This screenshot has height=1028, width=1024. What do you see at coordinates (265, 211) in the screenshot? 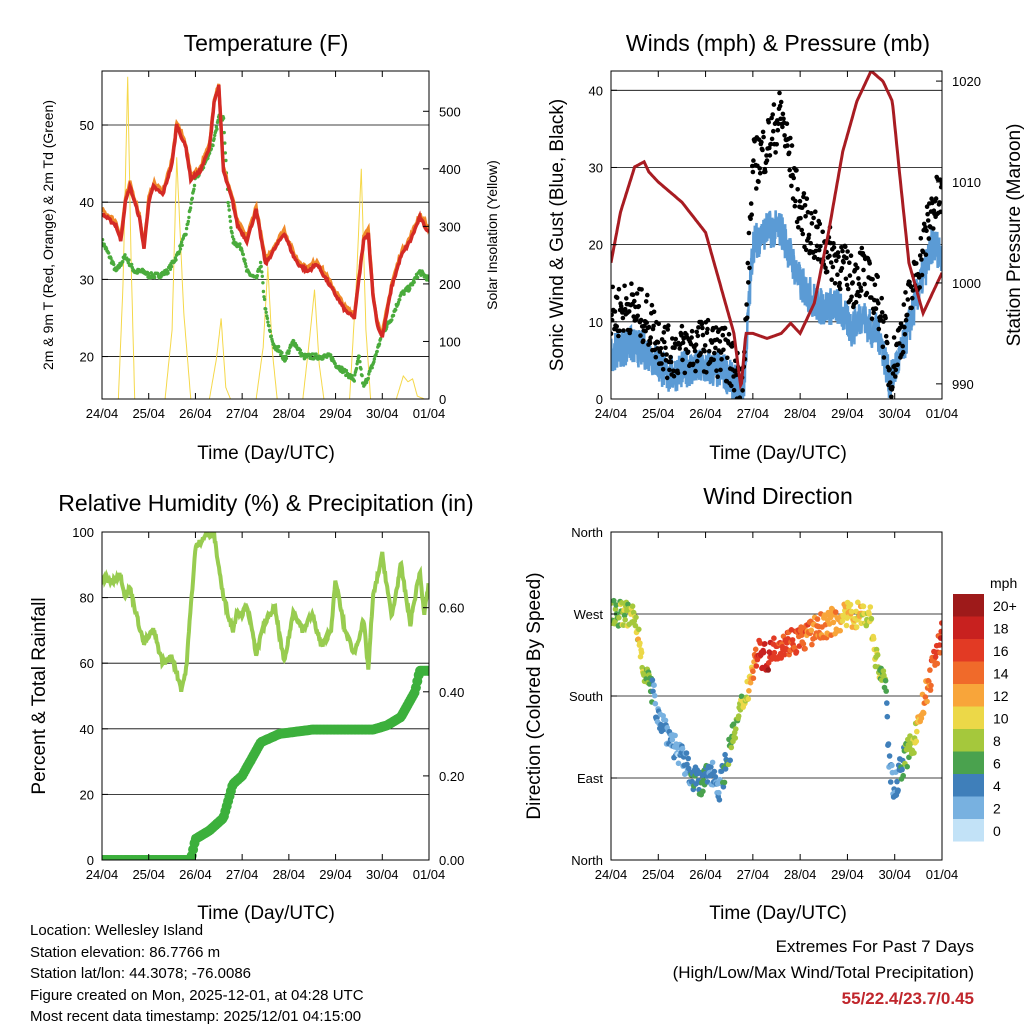
I see `temp-2m-line` at bounding box center [265, 211].